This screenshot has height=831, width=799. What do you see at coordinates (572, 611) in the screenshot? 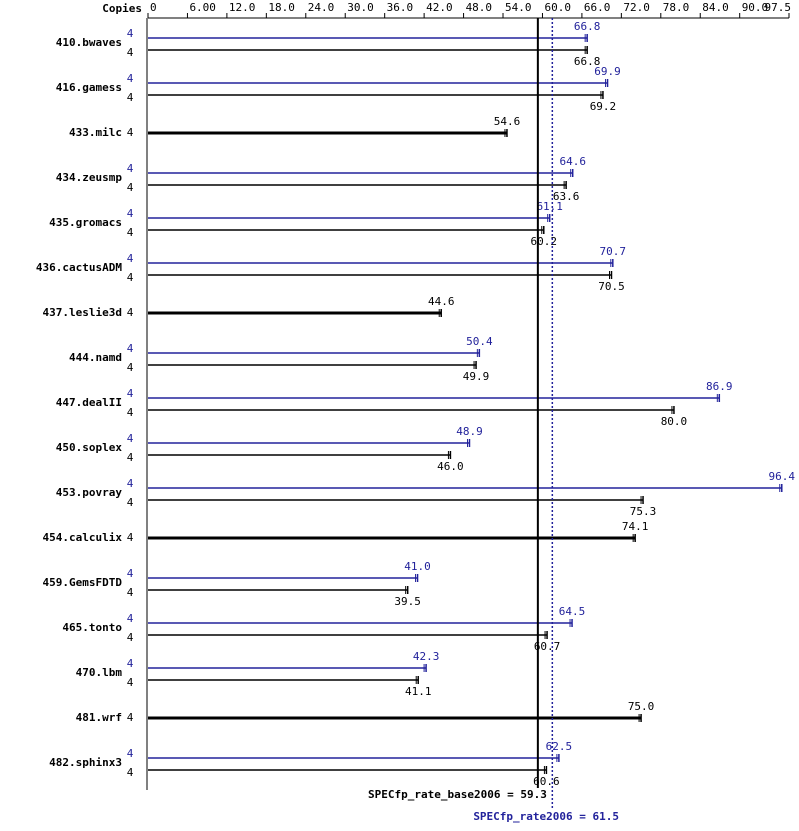
I see `value-label: 64.5` at bounding box center [572, 611].